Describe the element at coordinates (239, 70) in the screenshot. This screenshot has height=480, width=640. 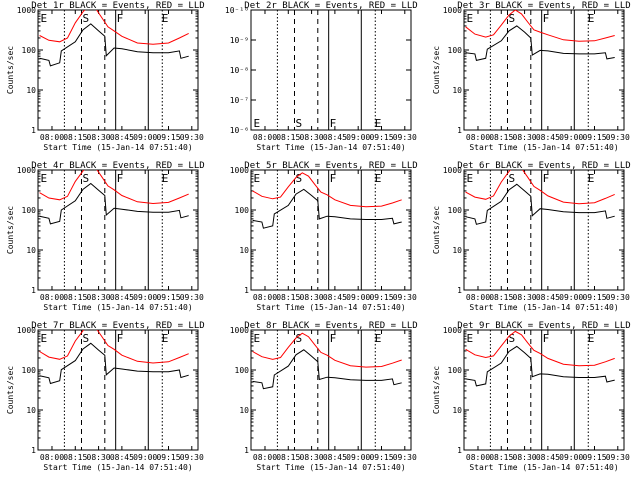
I see `y-tick-label: 10⁻⁸` at that location.